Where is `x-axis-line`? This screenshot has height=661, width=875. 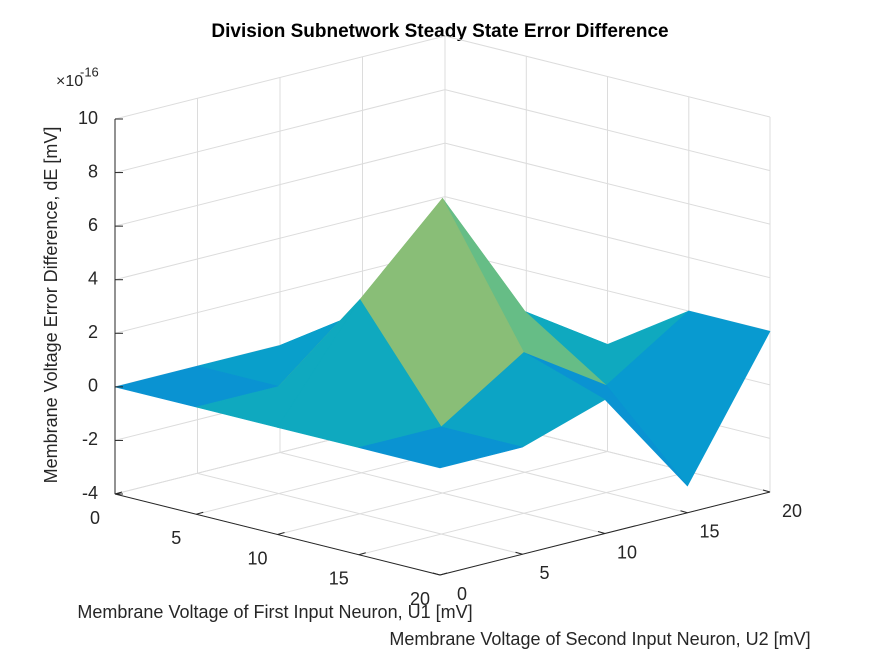
x-axis-line is located at coordinates (277, 534).